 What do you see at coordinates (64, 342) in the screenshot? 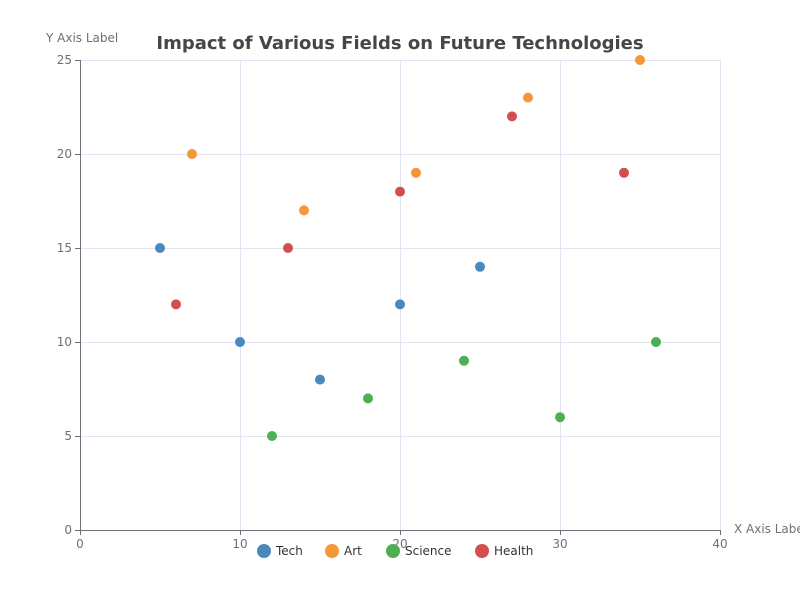
I see `y-tick-label: 10` at bounding box center [64, 342].